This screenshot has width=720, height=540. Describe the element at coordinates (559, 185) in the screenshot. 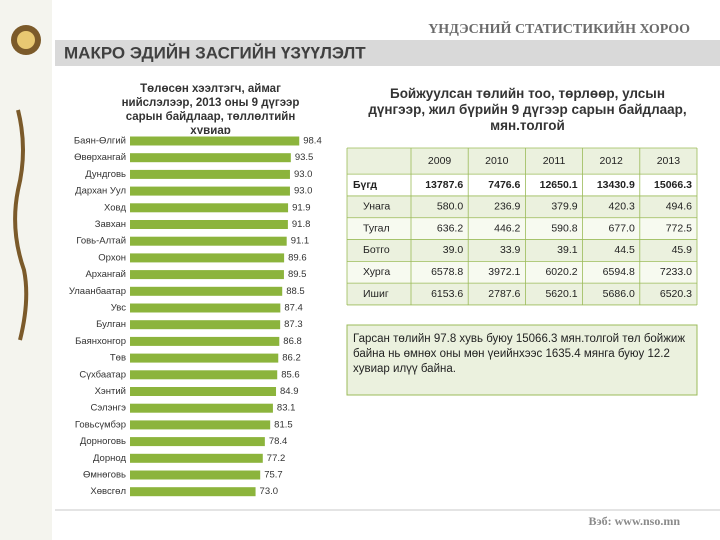

I see `table-cell: 12650.1` at that location.